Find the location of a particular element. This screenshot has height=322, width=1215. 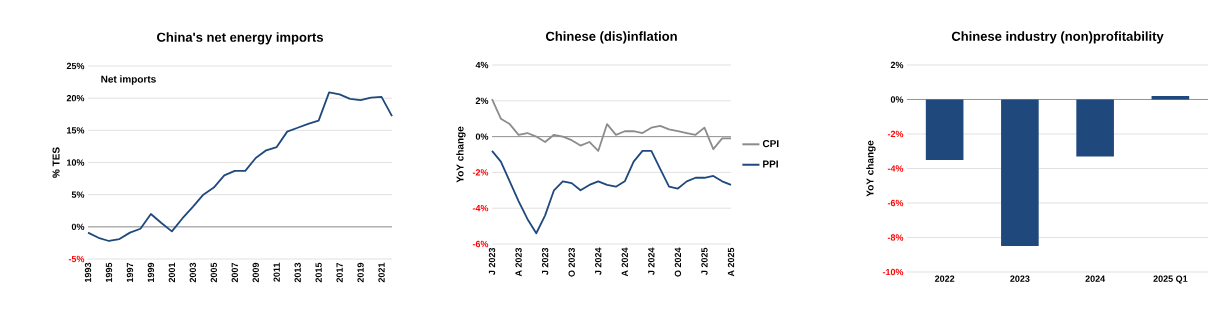

y-axis-title: % TES is located at coordinates (56, 162).